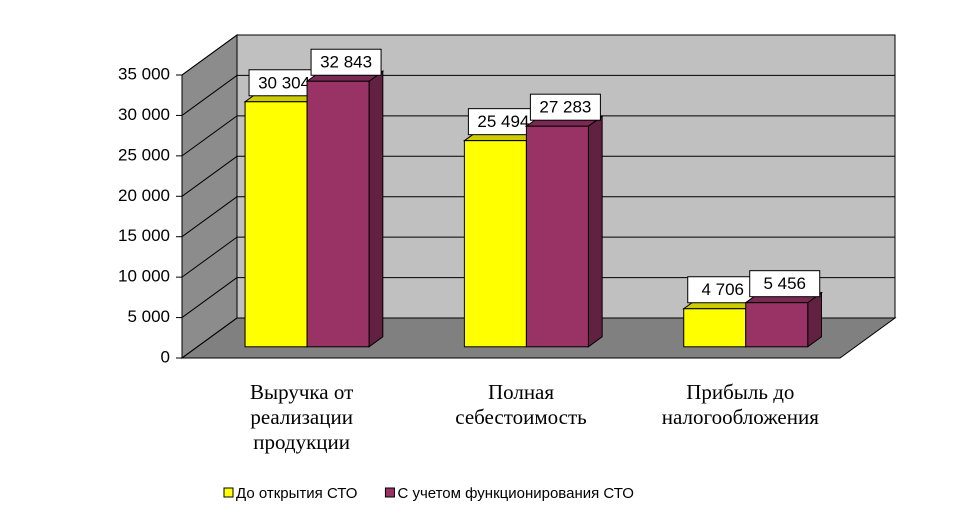 Image resolution: width=968 pixels, height=523 pixels. I want to click on value-label: 4 706, so click(722, 289).